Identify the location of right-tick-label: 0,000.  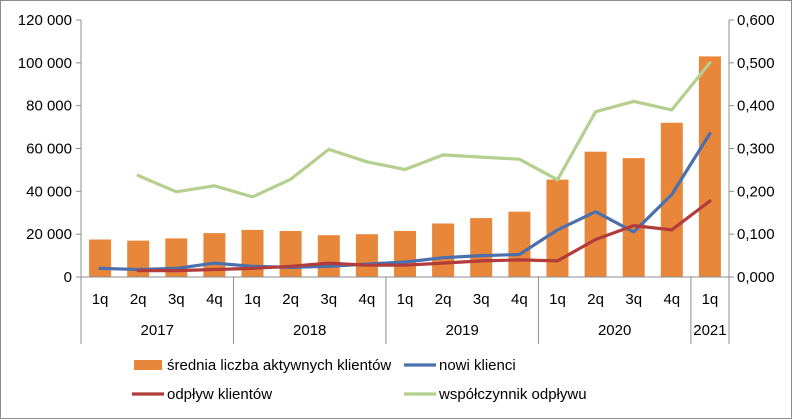
(756, 277).